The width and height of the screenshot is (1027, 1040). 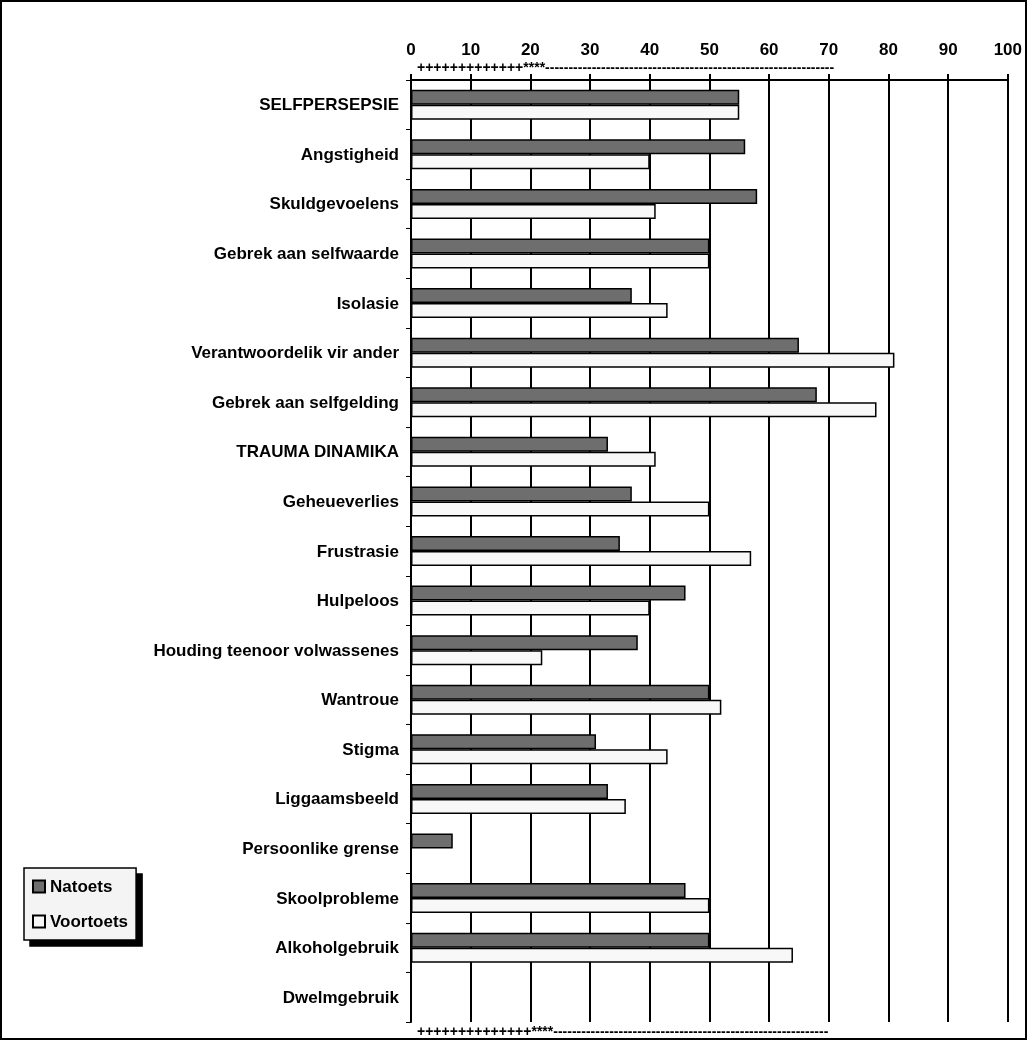 What do you see at coordinates (276, 650) in the screenshot?
I see `y-tick-label: Houding teenoor volwassenes` at bounding box center [276, 650].